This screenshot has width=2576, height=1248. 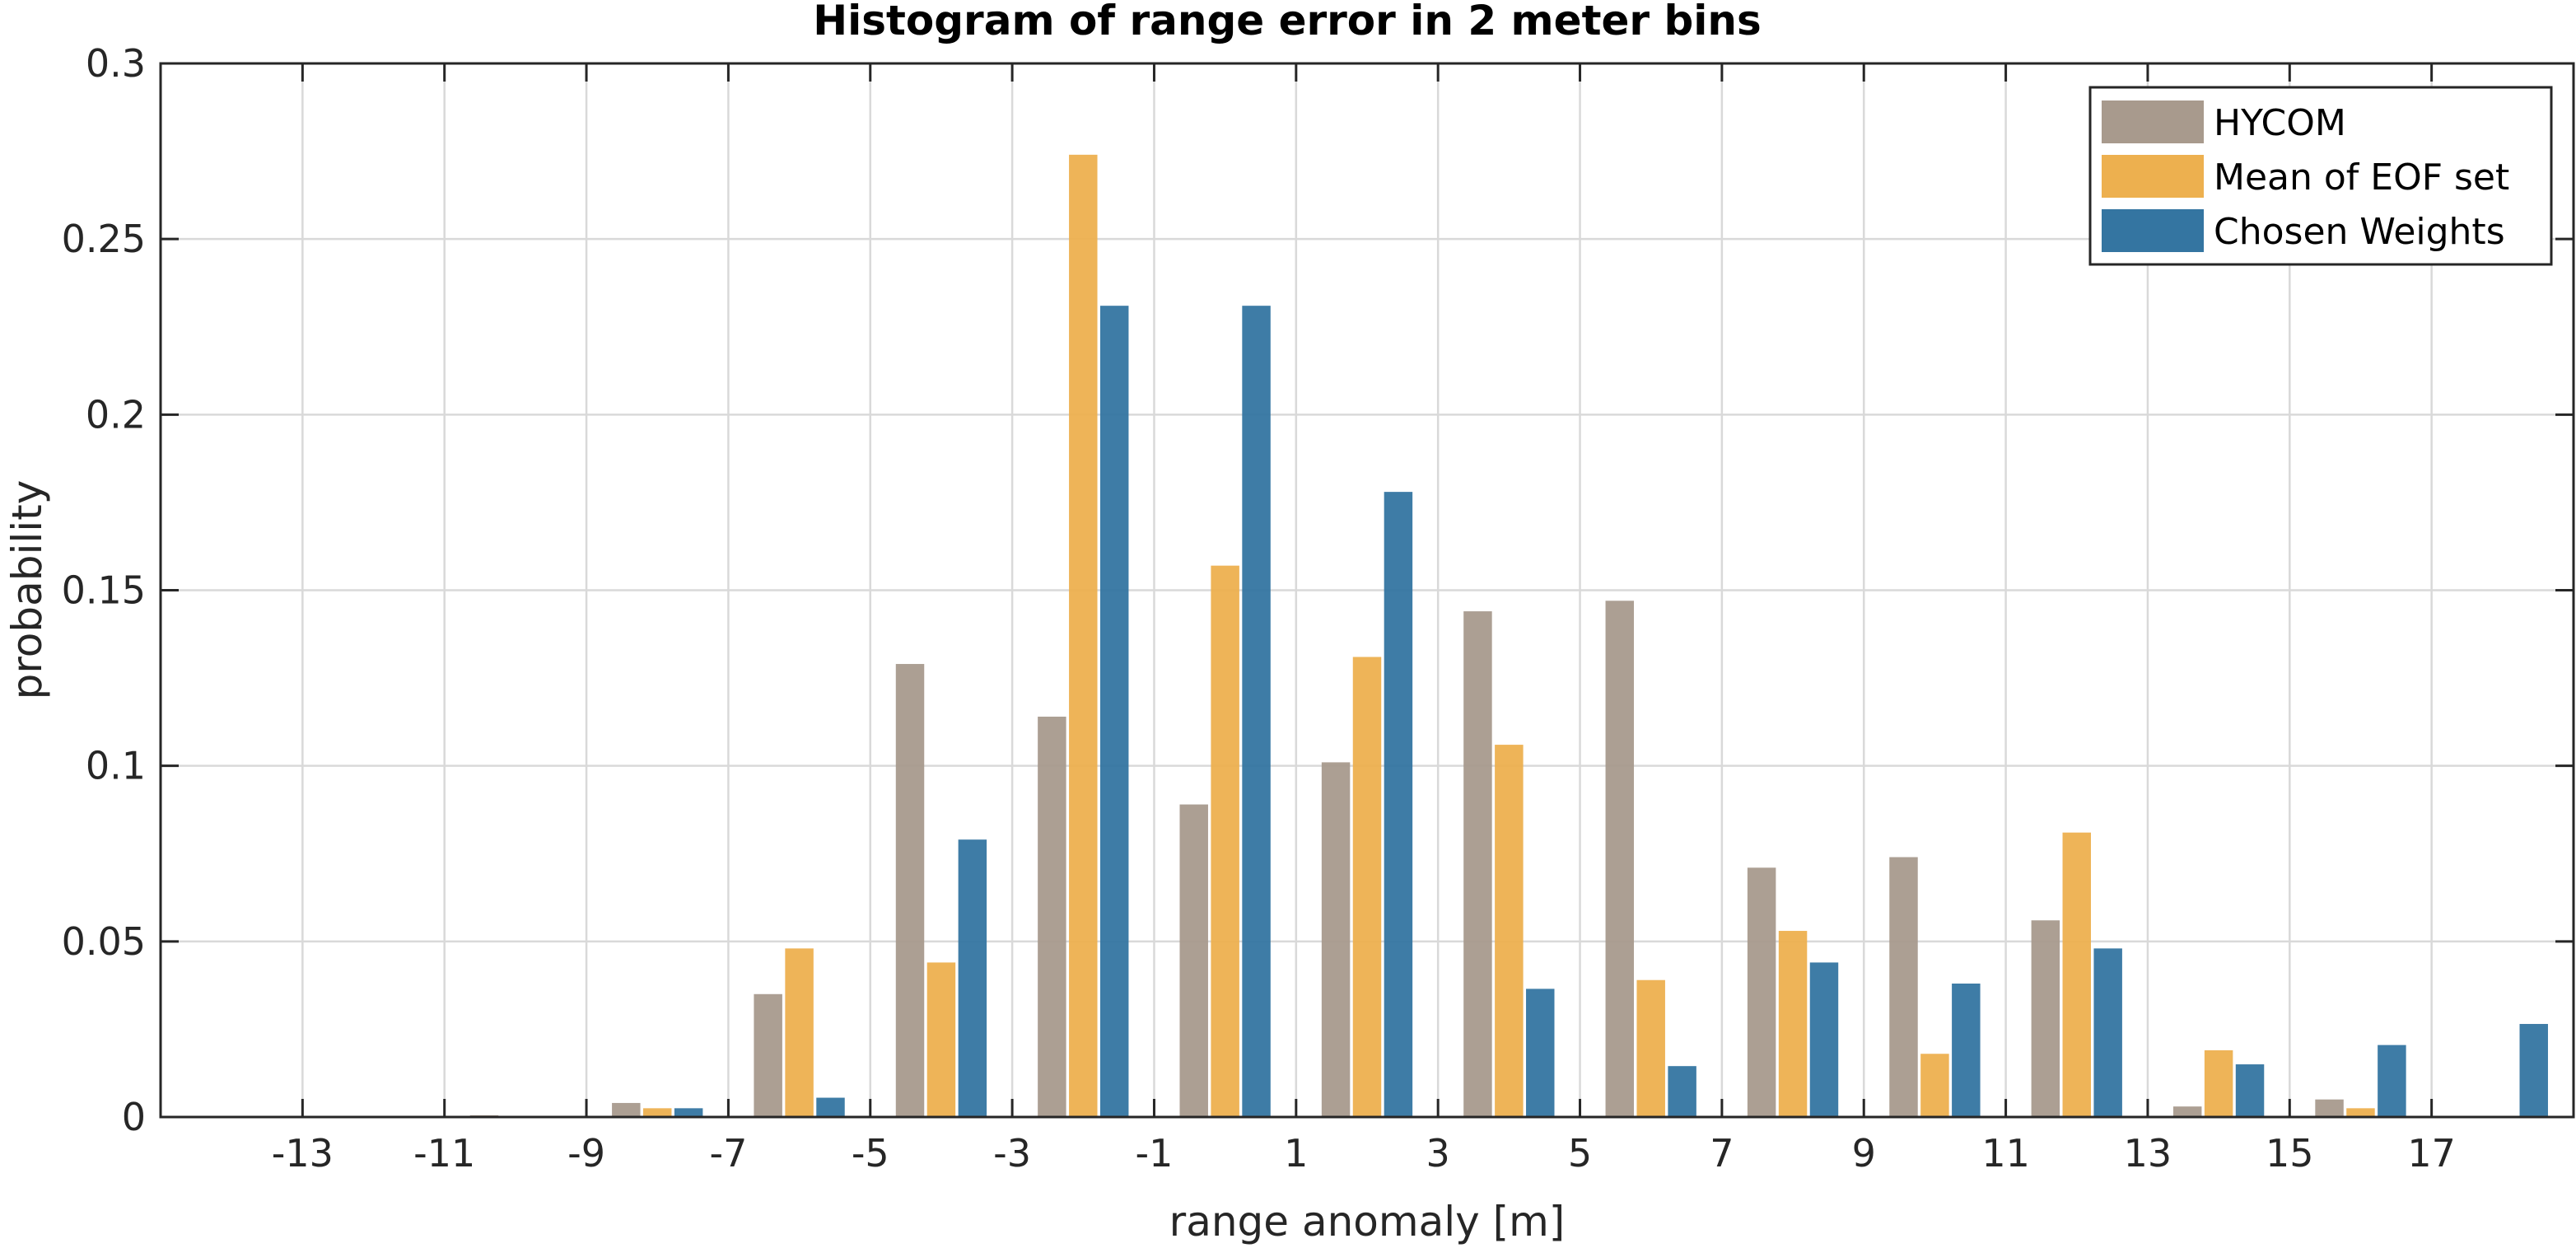 I want to click on y-tick-label: 0.1, so click(x=116, y=766).